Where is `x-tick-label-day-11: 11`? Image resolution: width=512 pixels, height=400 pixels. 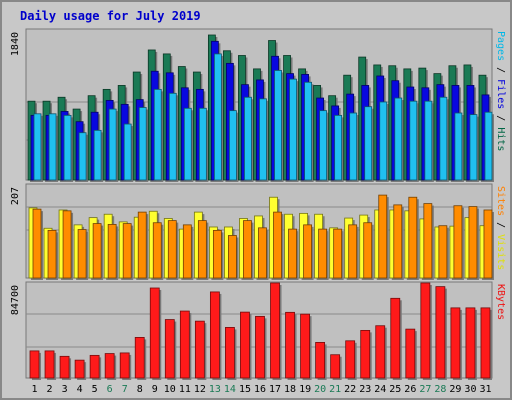 x-tick-label-day-11: 11 is located at coordinates (185, 389).